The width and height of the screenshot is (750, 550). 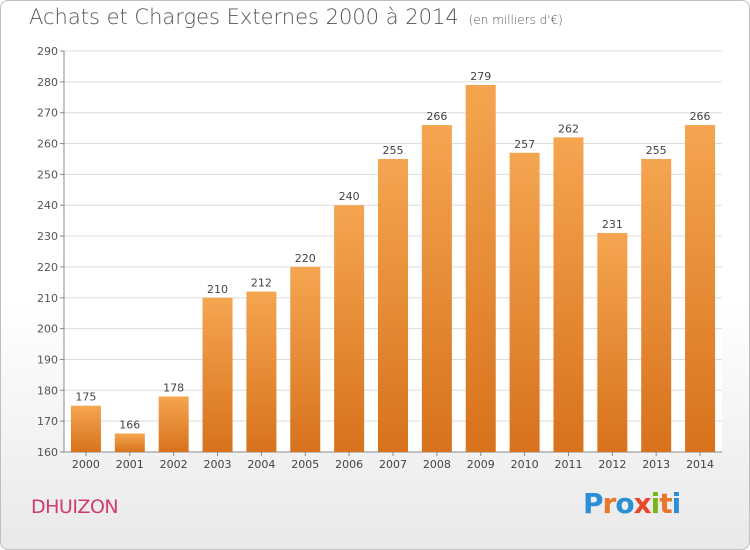 I want to click on y-tick-label: 250, so click(x=47, y=174).